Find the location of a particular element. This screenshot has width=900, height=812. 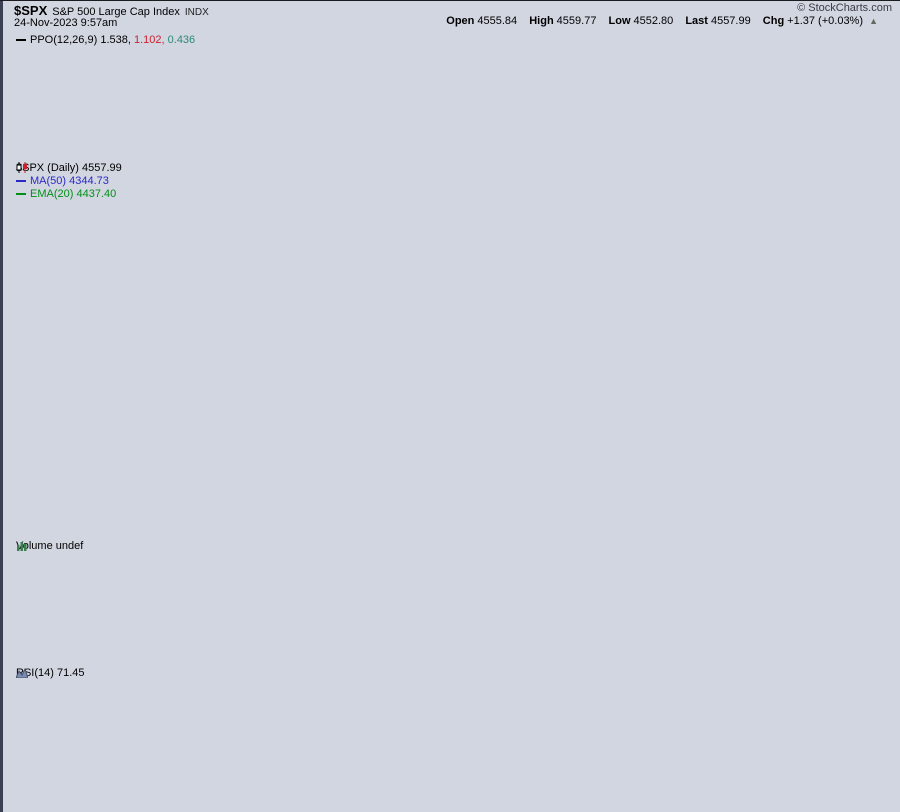

volume-bars-icon is located at coordinates (22, 546).